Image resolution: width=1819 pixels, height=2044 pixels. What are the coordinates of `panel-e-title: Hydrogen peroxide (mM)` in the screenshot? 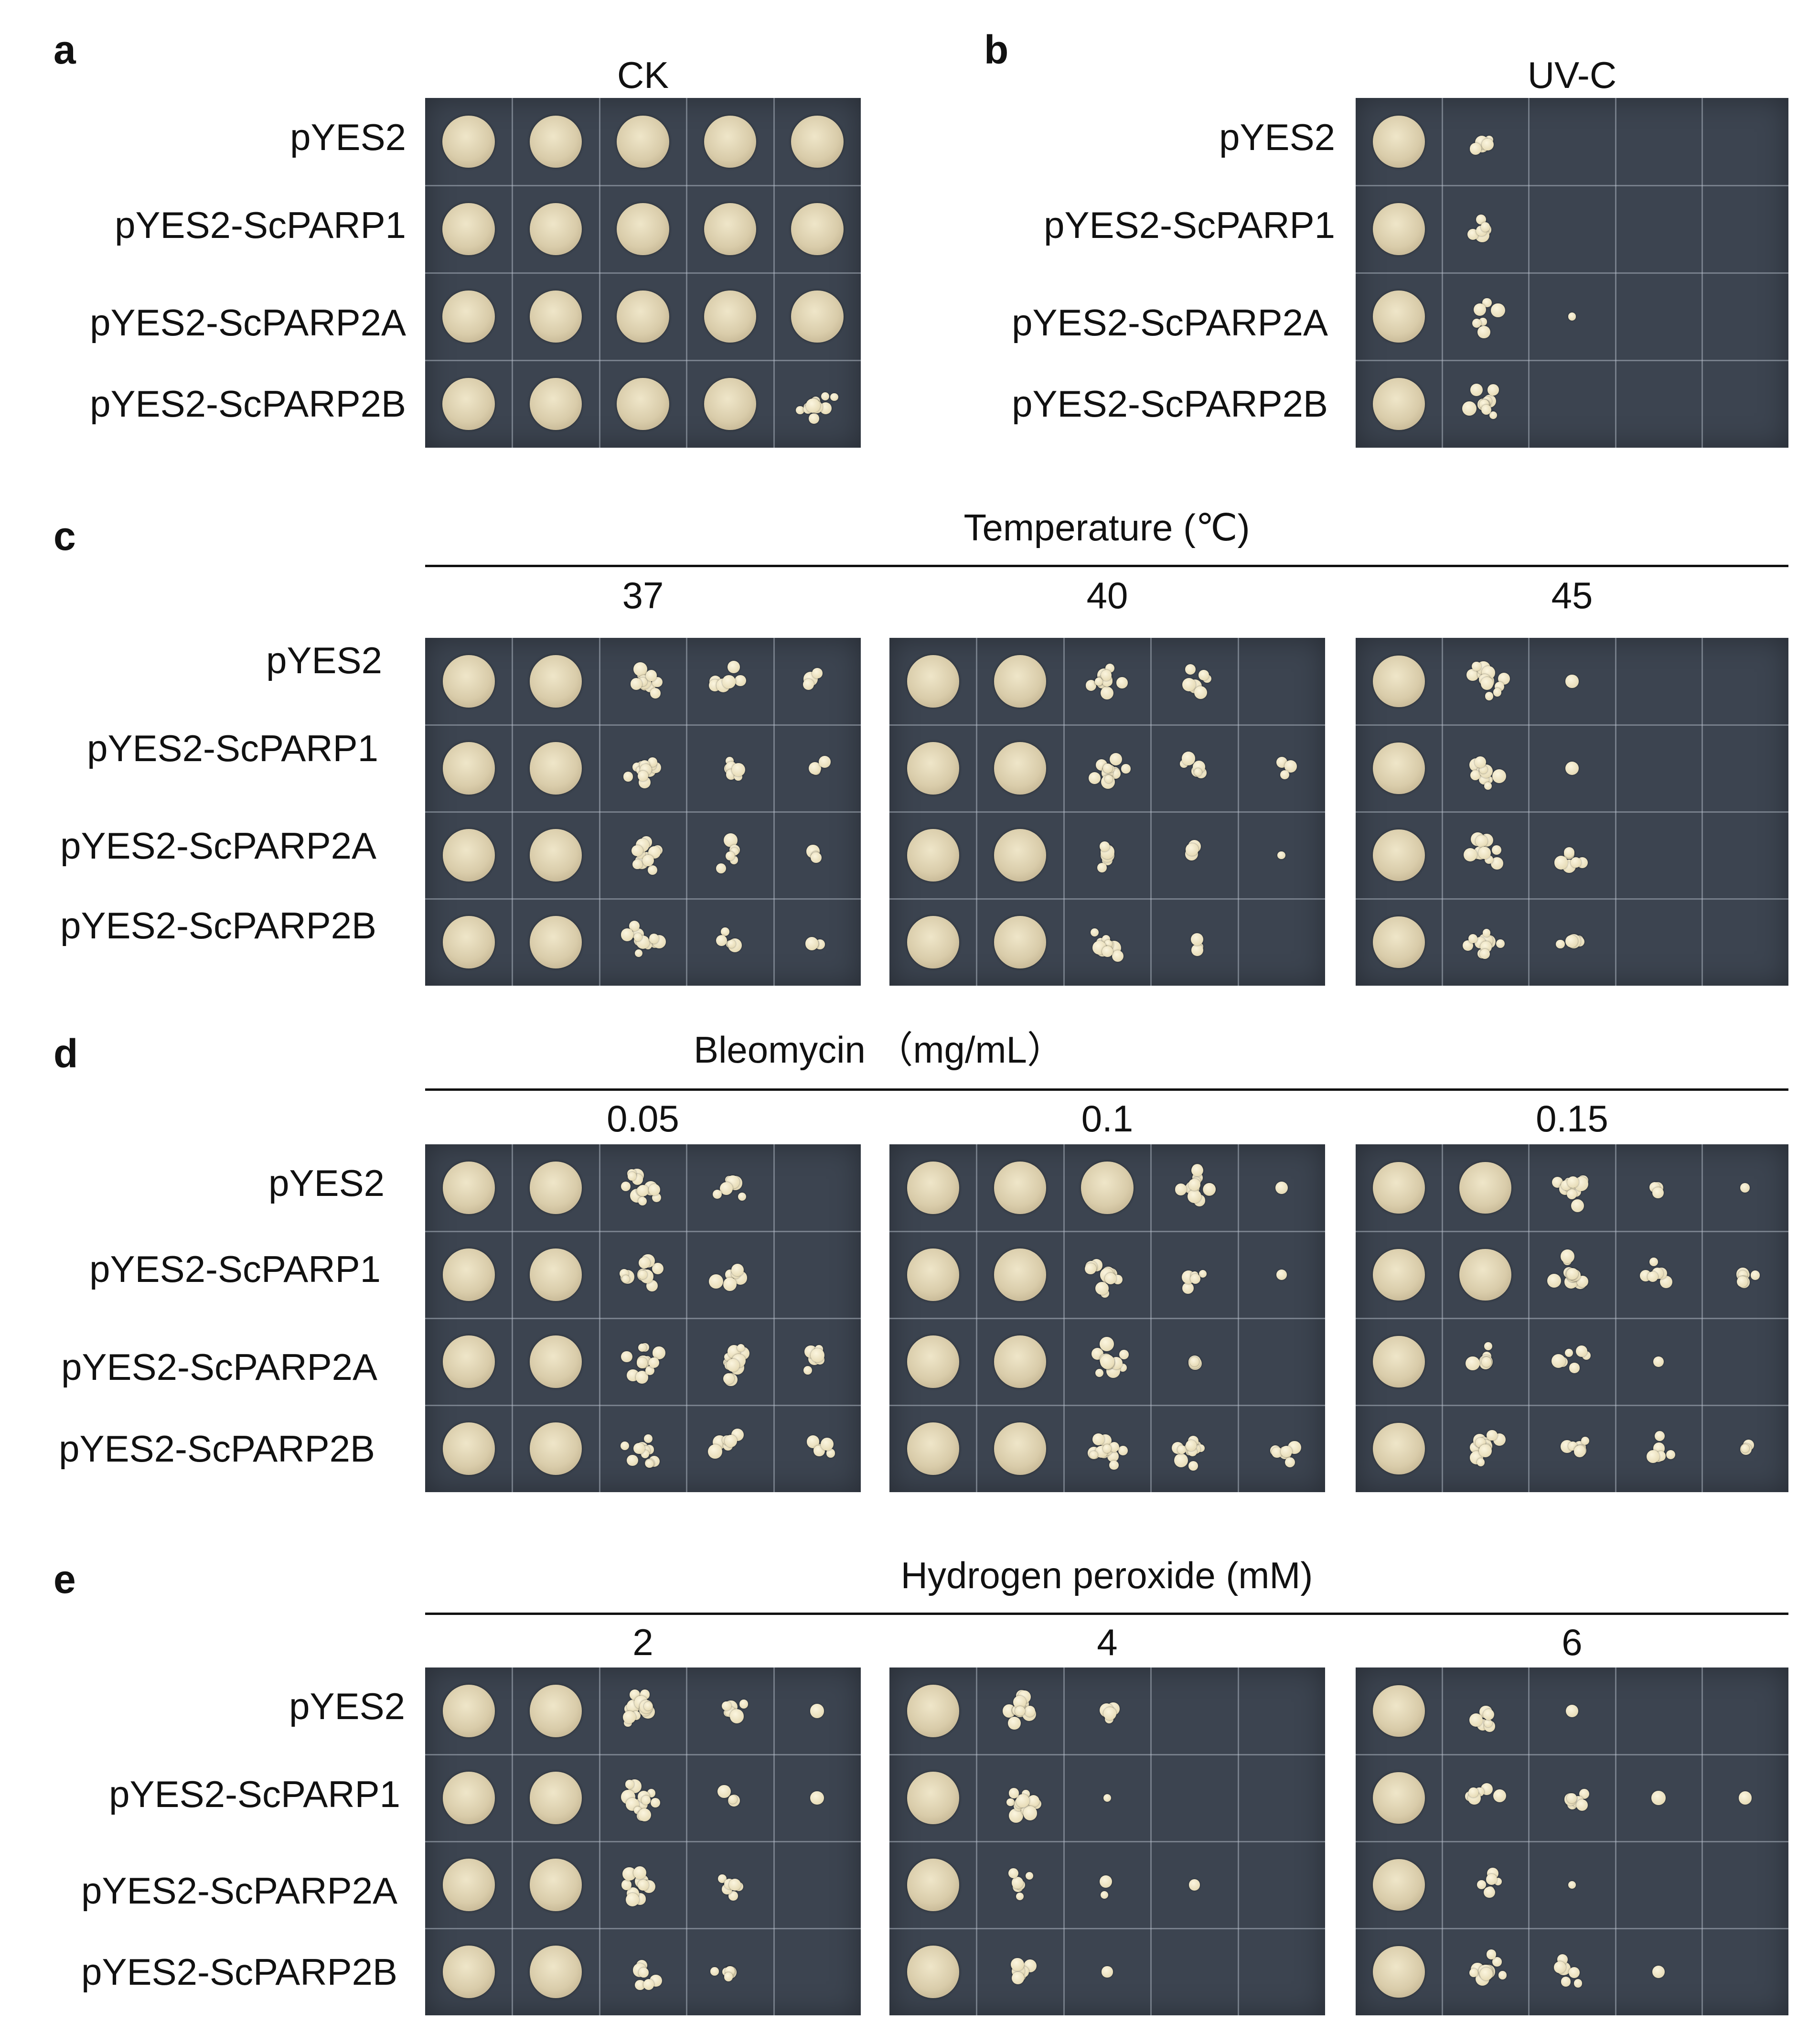 It's located at (1106, 1575).